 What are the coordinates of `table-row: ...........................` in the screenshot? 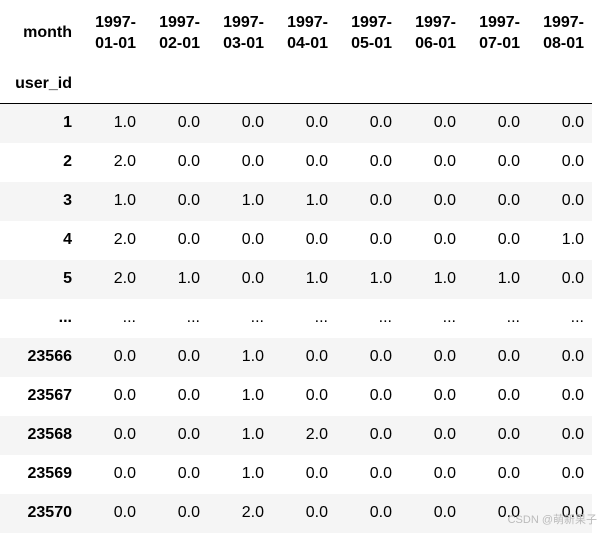 It's located at (296, 318).